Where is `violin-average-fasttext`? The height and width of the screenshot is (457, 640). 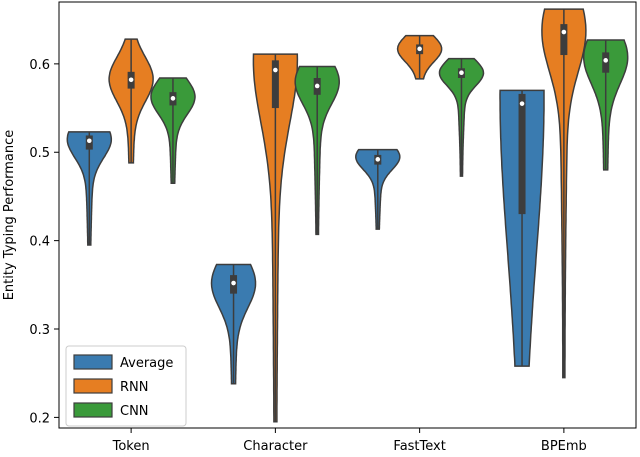 violin-average-fasttext is located at coordinates (378, 189).